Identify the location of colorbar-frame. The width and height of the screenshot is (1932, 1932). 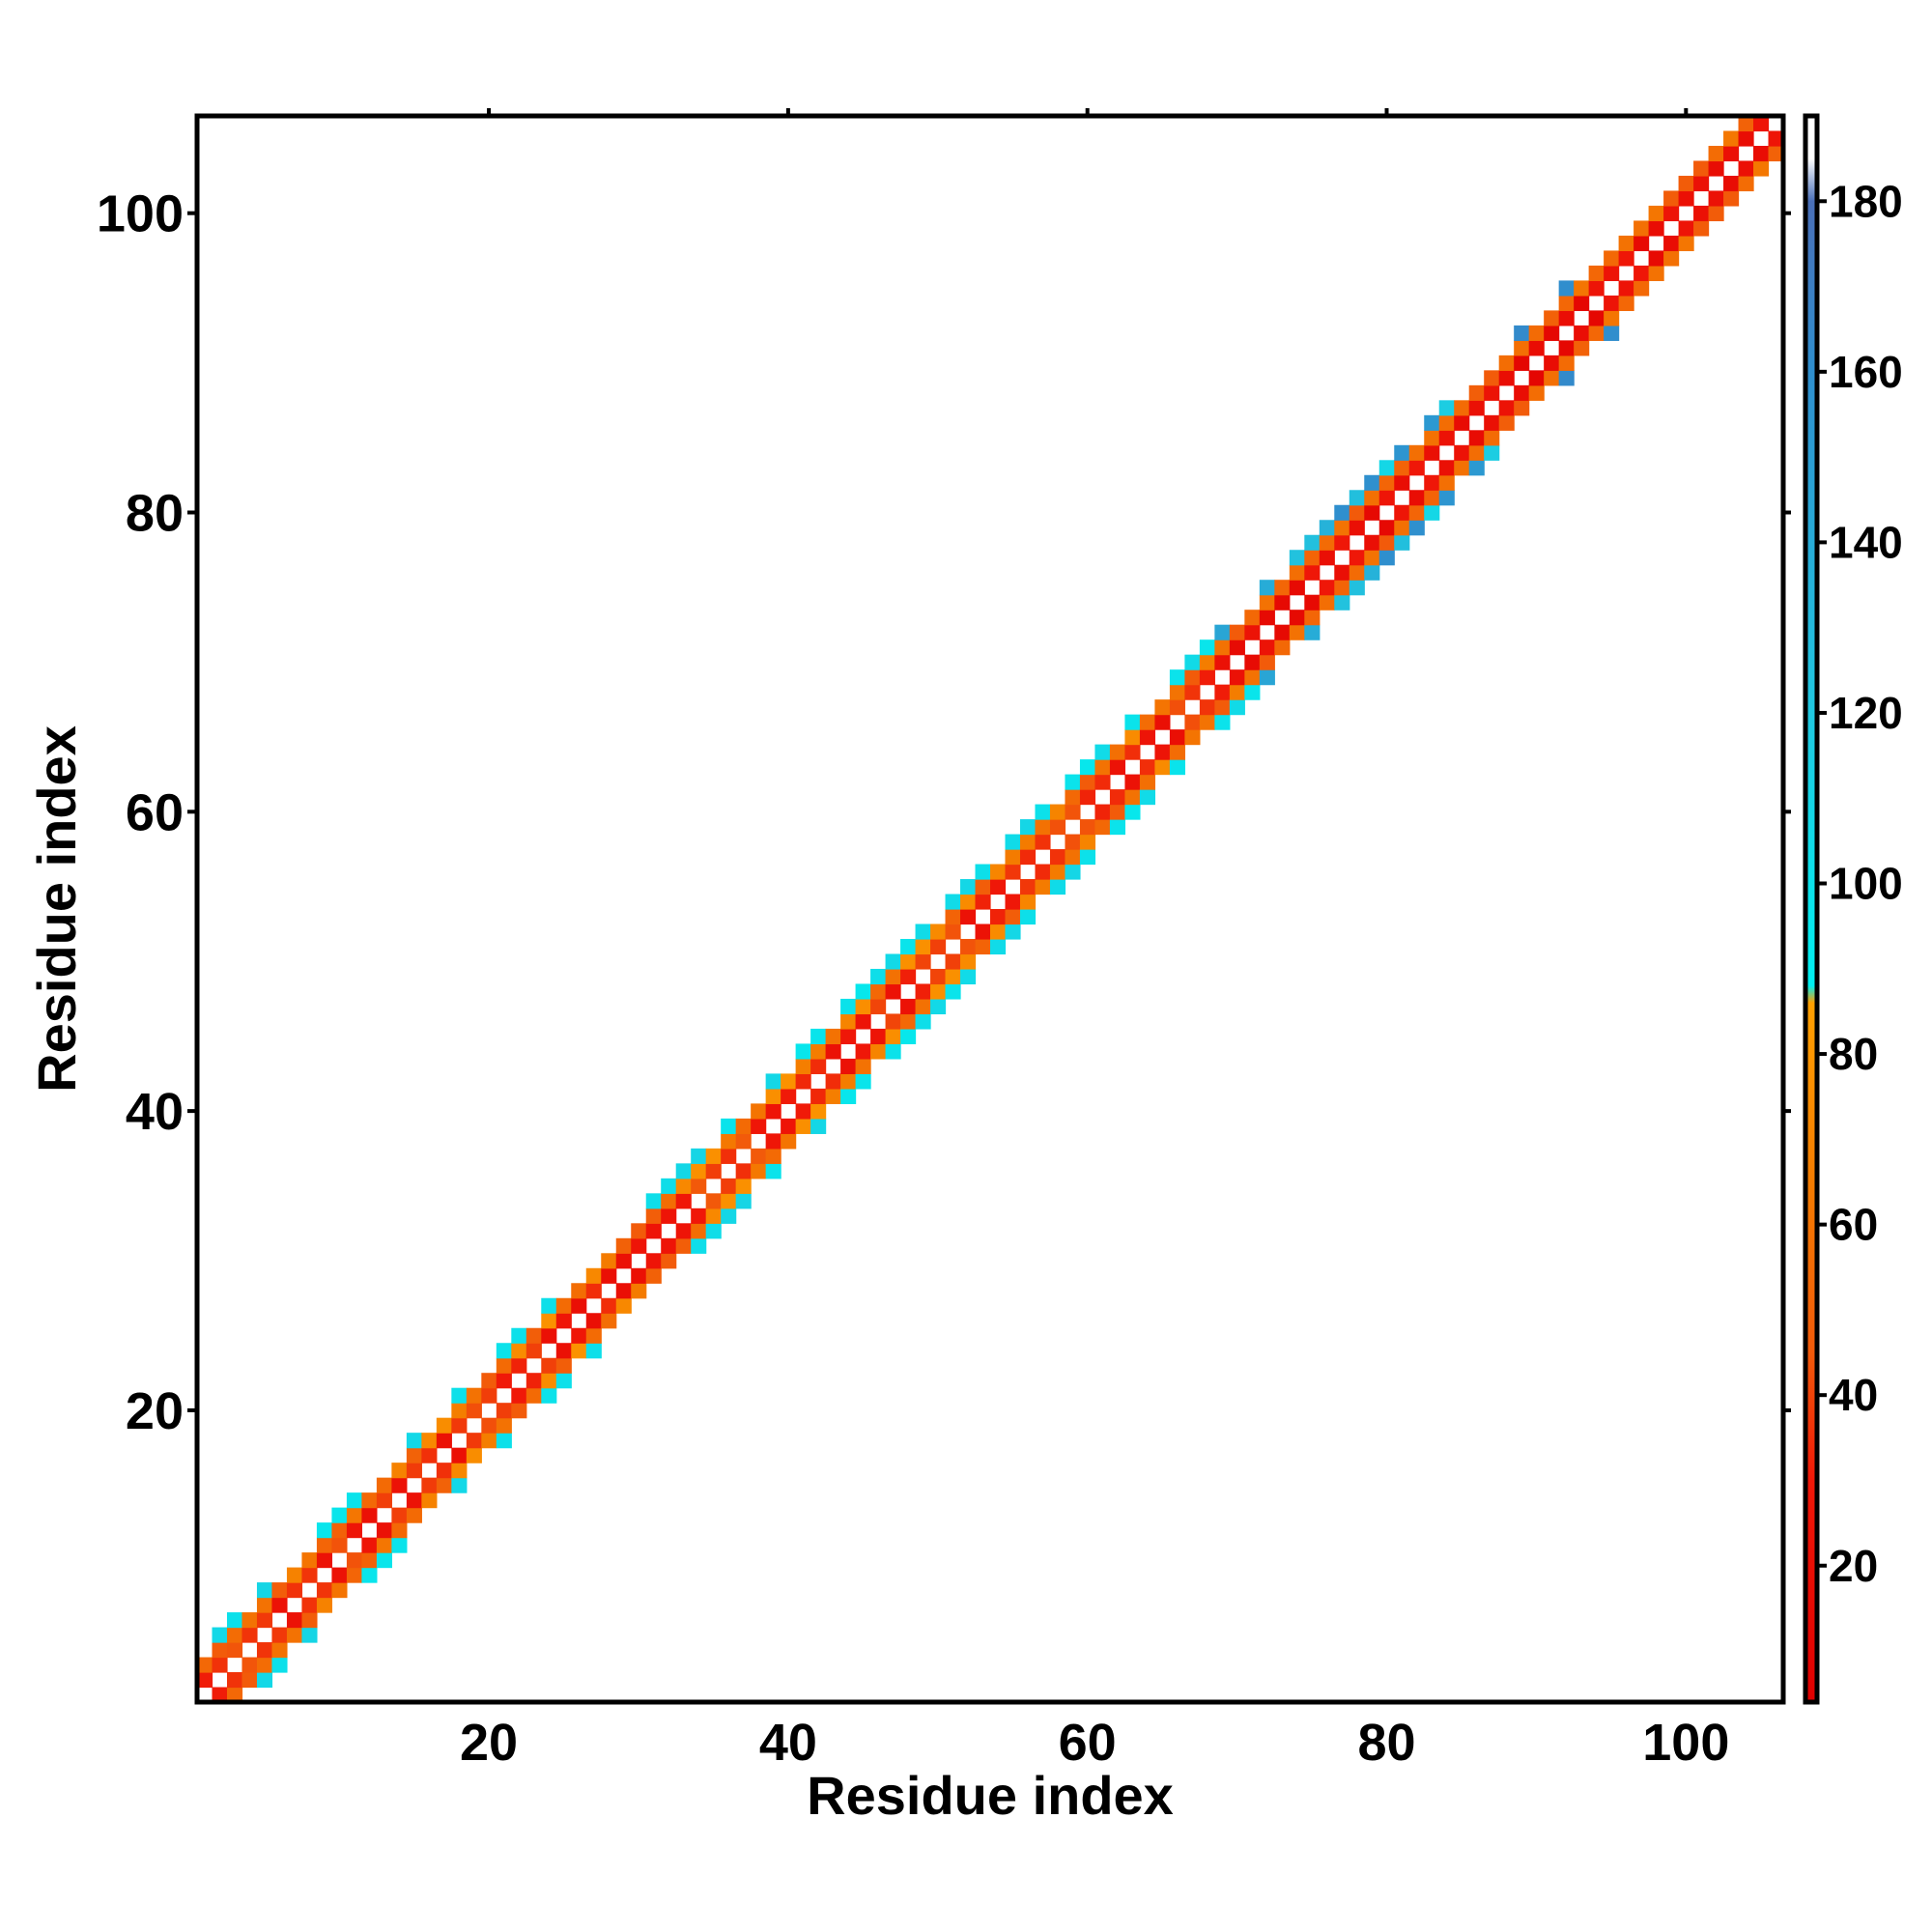
(1811, 909).